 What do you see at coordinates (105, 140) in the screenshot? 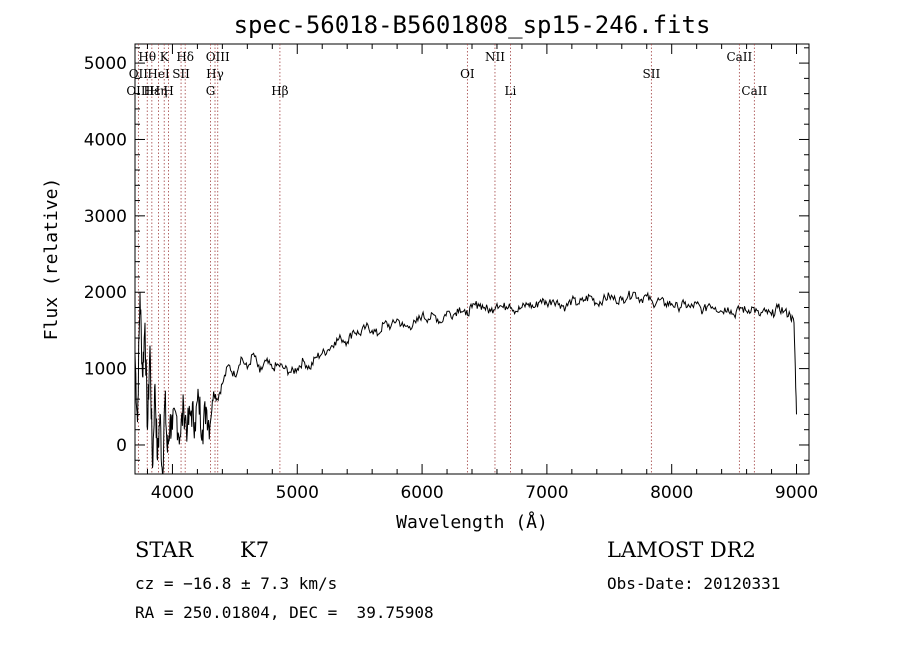
I see `y-tick-label: 4000` at bounding box center [105, 140].